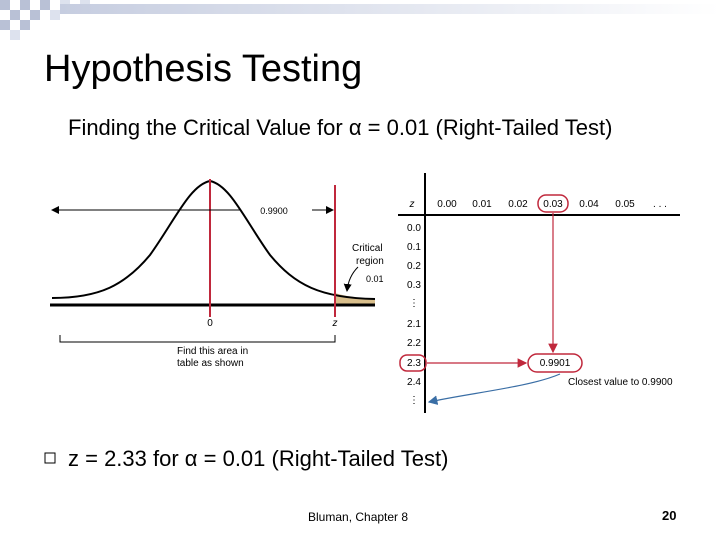 This screenshot has width=720, height=540. I want to click on col-header: 0.04, so click(589, 204).